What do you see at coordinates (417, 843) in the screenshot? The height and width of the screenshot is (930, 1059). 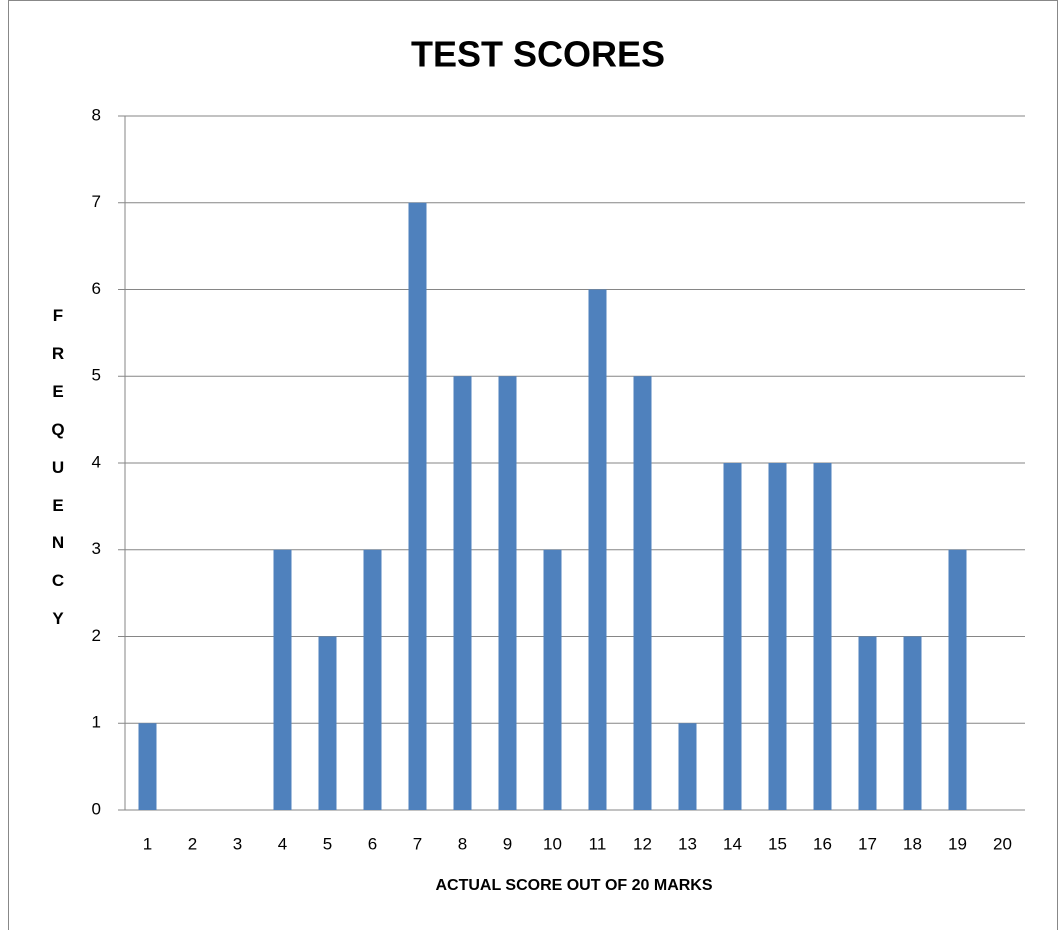 I see `x-tick-label: 7` at bounding box center [417, 843].